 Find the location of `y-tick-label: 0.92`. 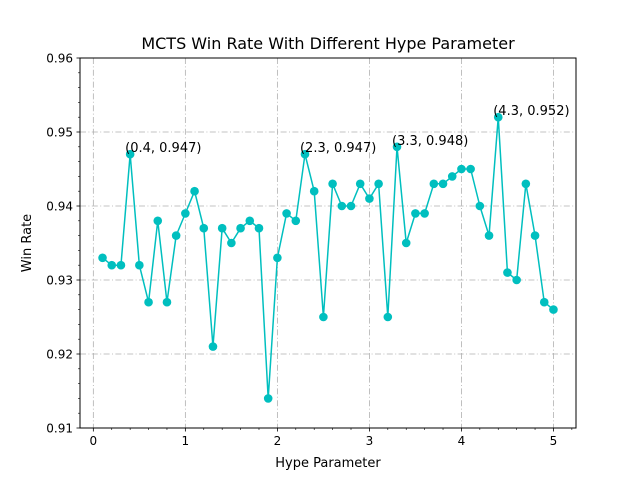

y-tick-label: 0.92 is located at coordinates (59, 355).